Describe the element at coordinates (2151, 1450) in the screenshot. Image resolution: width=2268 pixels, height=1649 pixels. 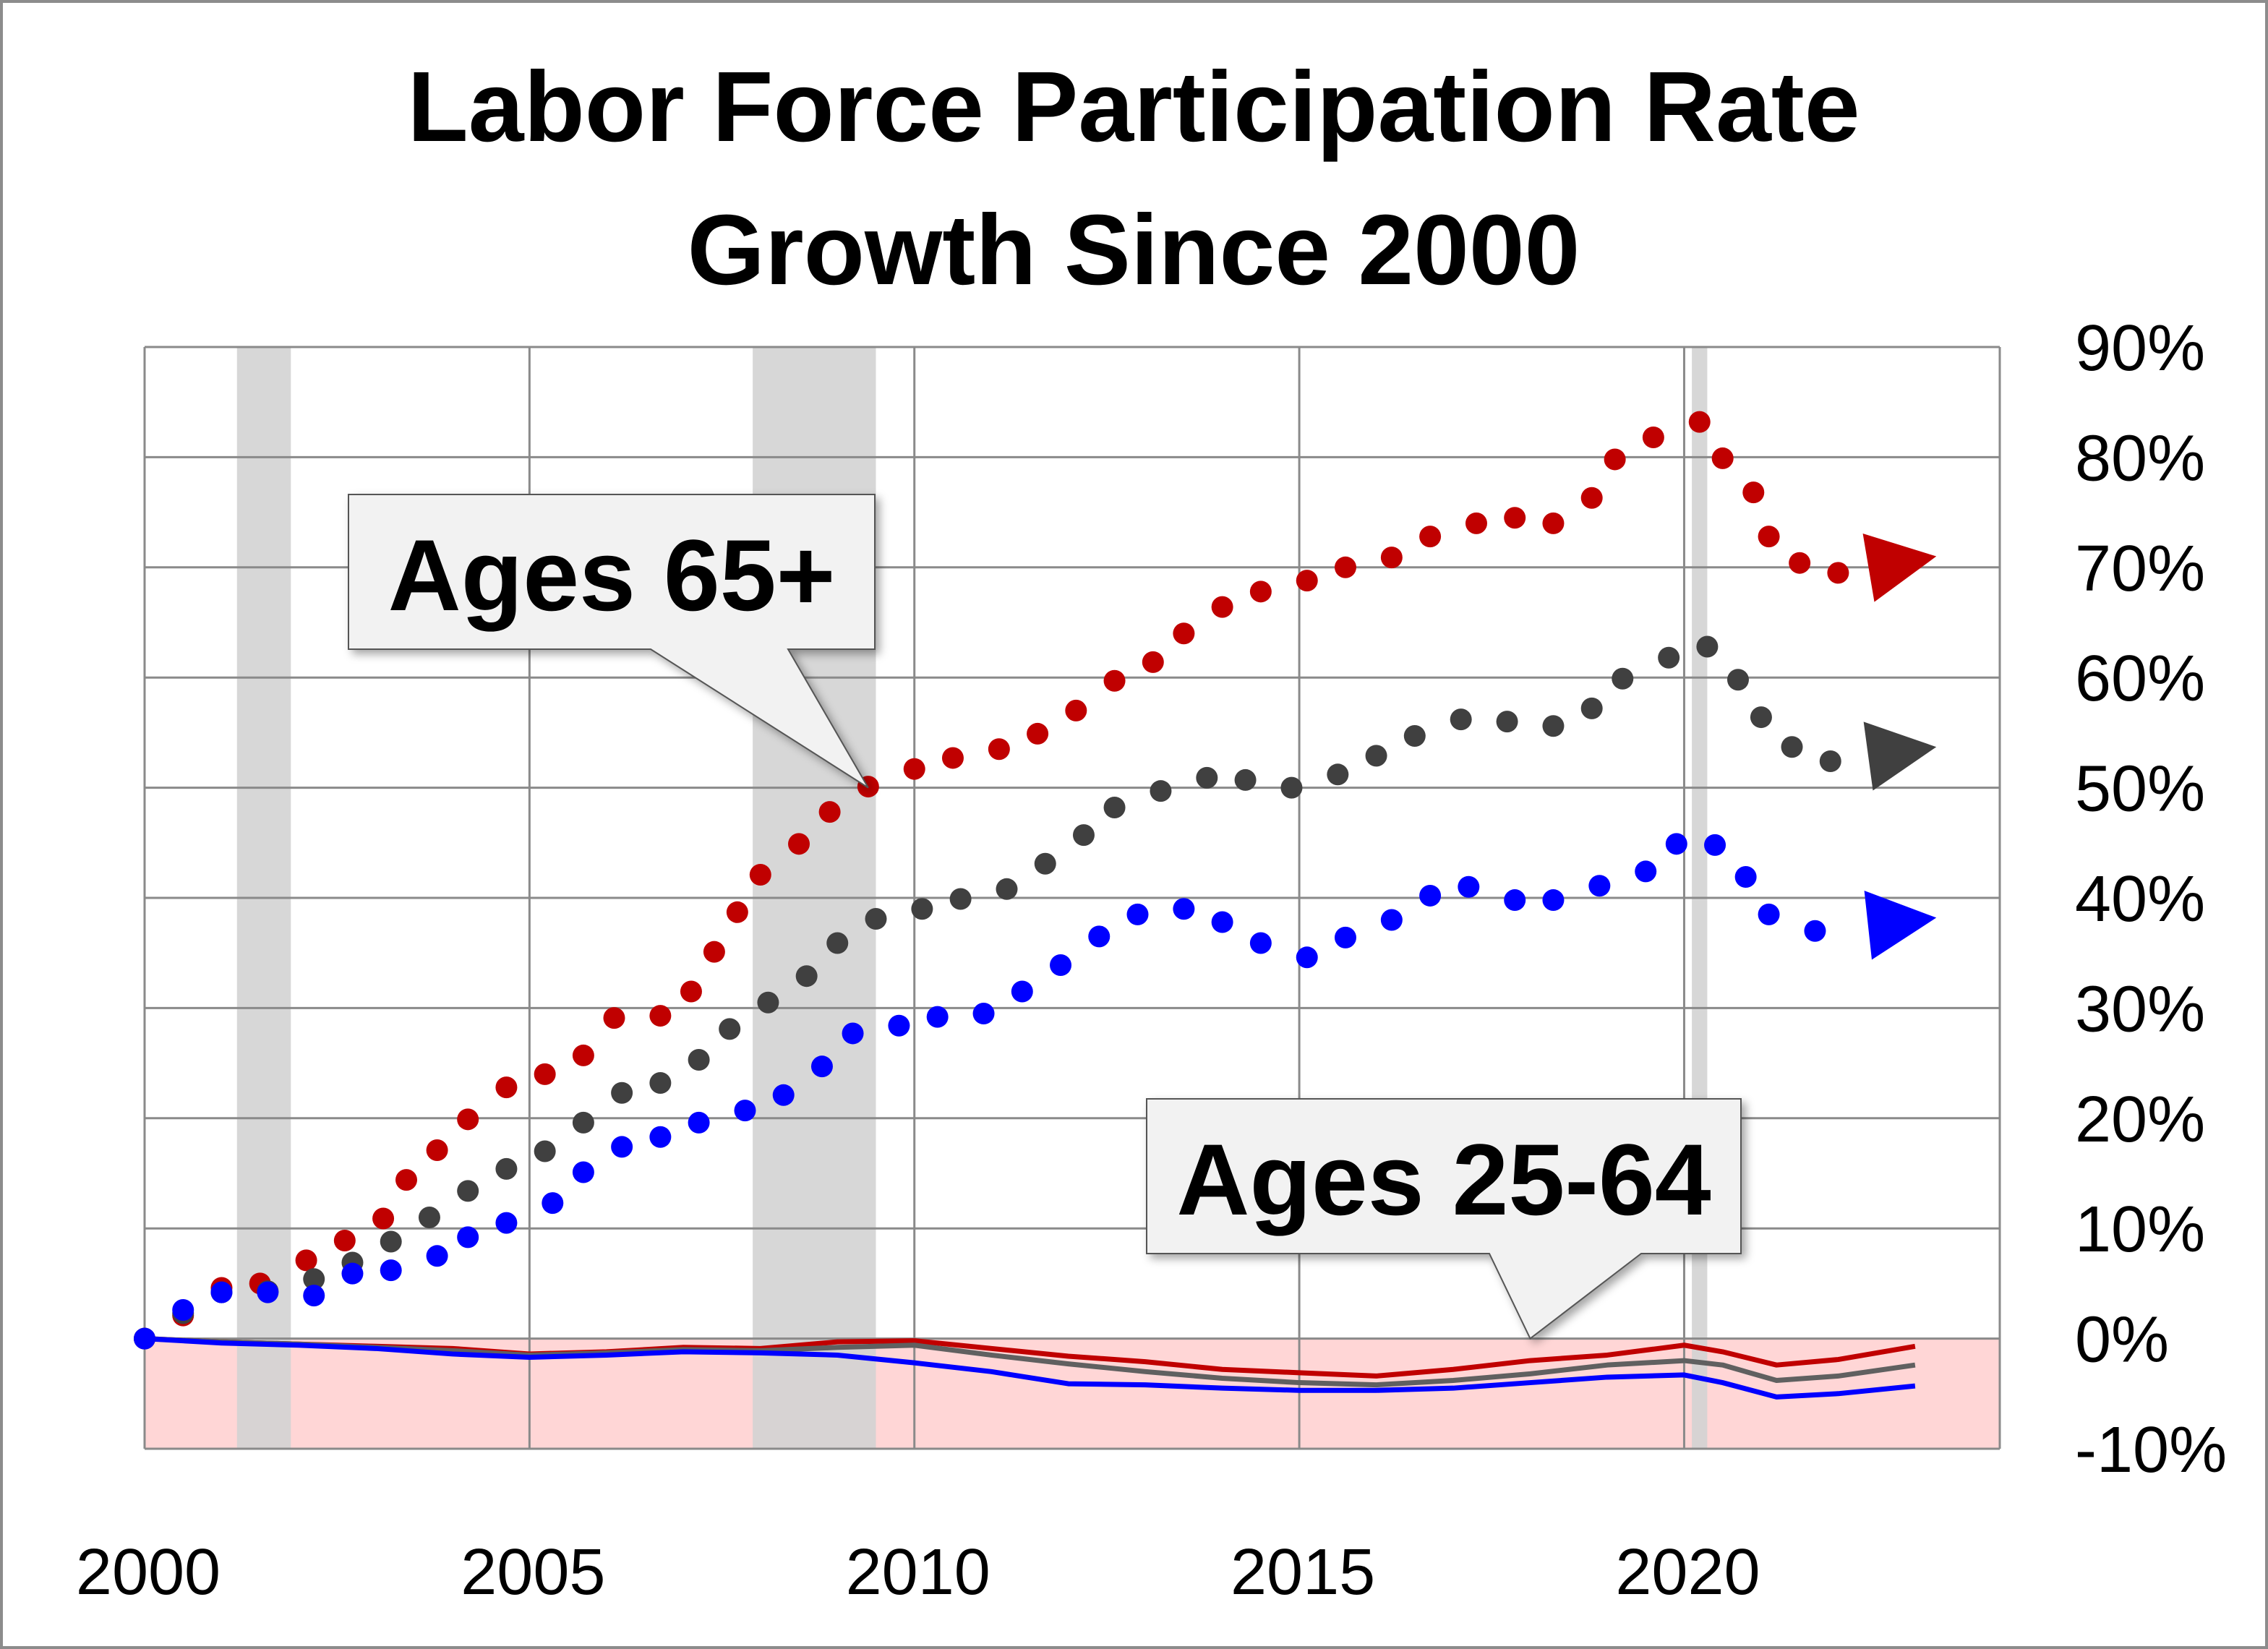
I see `y-tick-label: -10%` at that location.